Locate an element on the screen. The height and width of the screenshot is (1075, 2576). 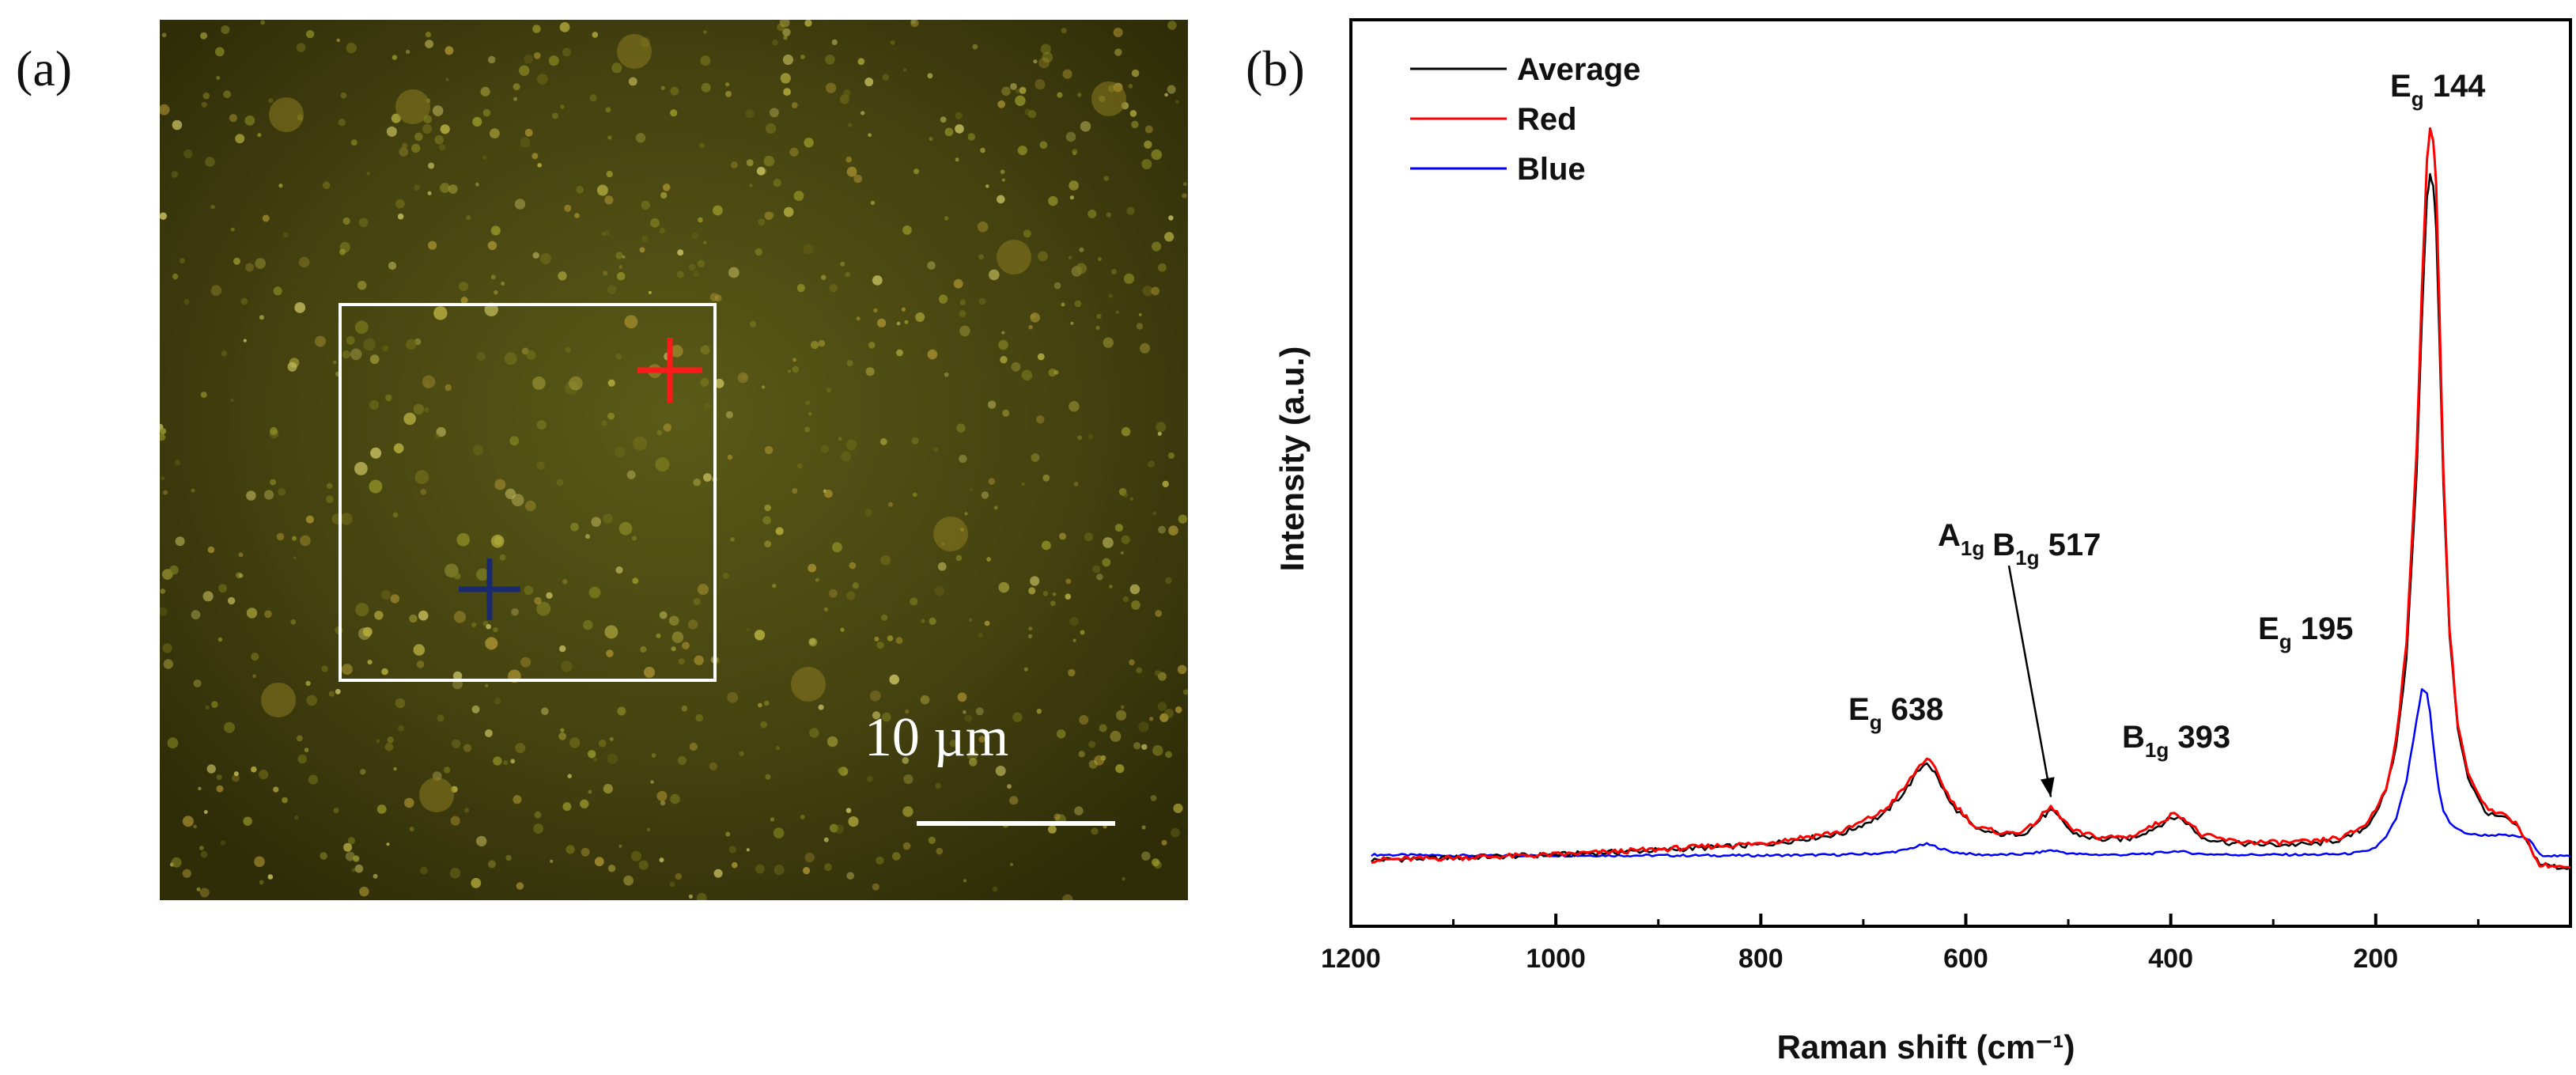
peak-label: Eg 144 is located at coordinates (2438, 90).